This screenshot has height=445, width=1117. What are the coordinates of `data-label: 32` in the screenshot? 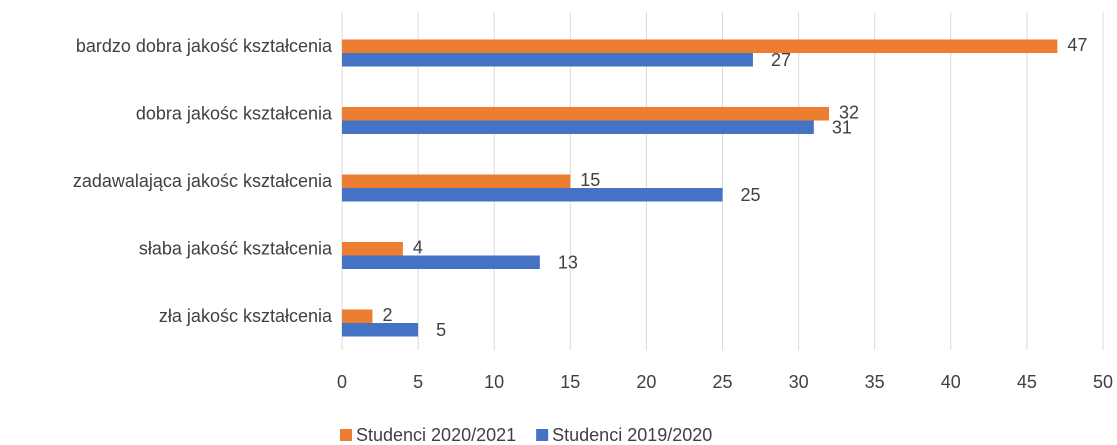 It's located at (849, 113).